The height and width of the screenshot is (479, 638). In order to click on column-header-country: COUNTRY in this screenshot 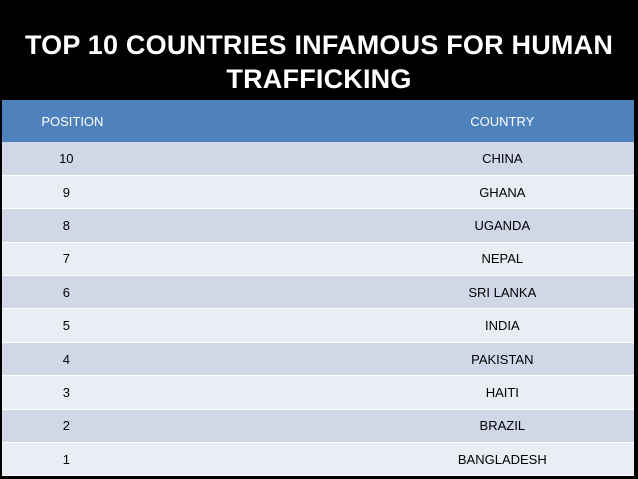, I will do `click(482, 121)`.